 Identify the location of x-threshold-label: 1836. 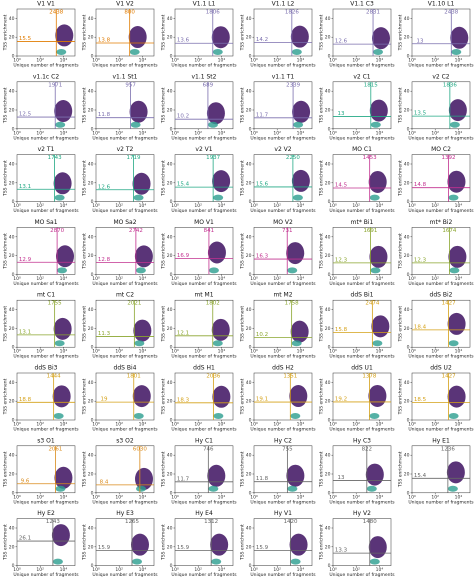
(450, 85).